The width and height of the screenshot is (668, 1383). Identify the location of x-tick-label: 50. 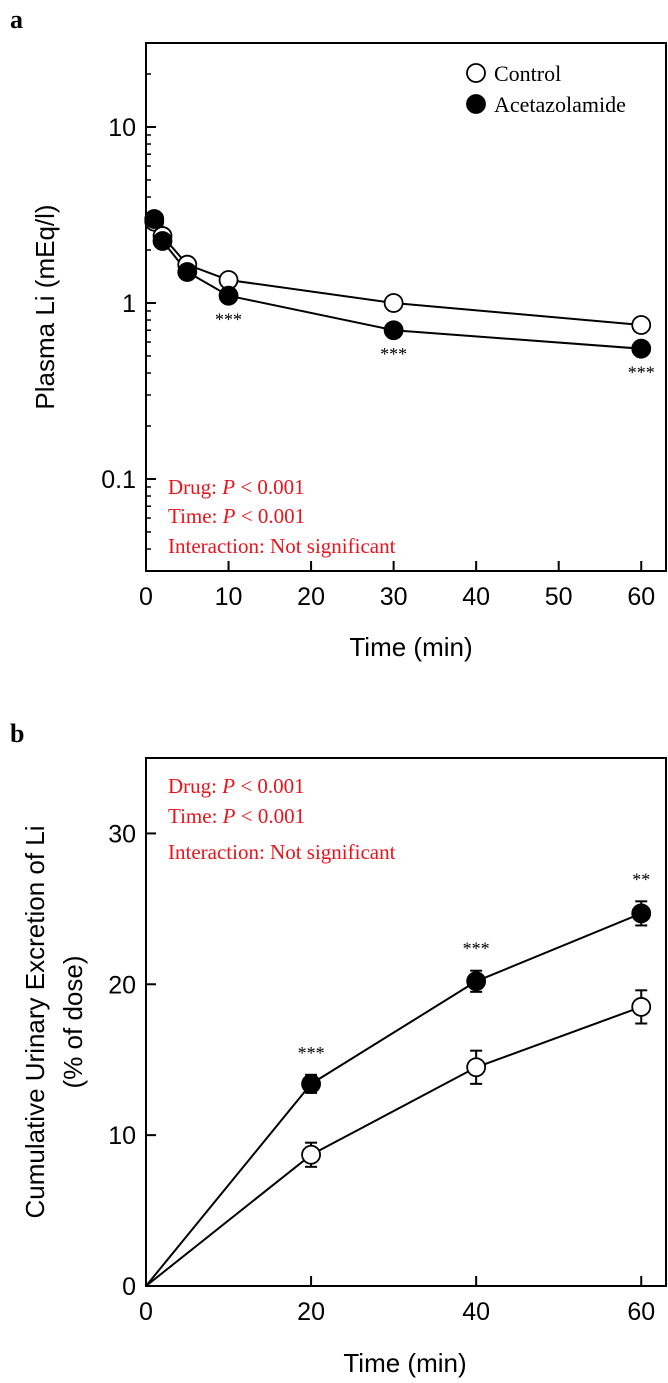
(559, 597).